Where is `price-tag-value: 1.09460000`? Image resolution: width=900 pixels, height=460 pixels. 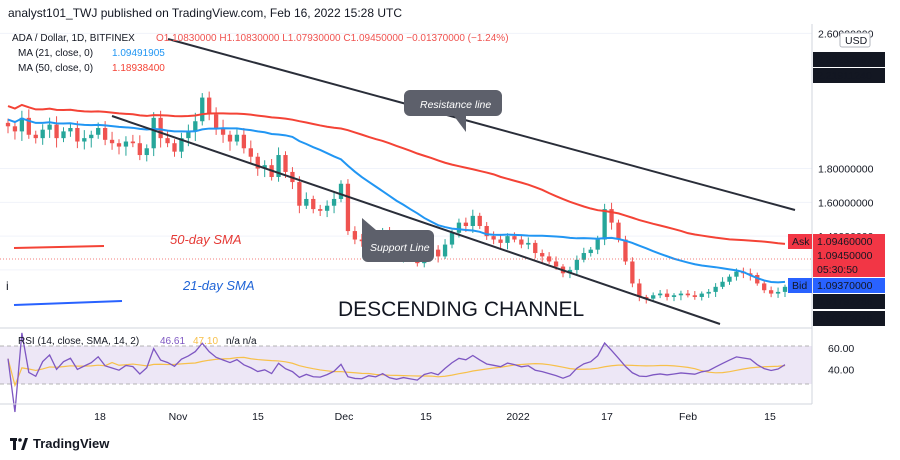 price-tag-value: 1.09460000 is located at coordinates (845, 242).